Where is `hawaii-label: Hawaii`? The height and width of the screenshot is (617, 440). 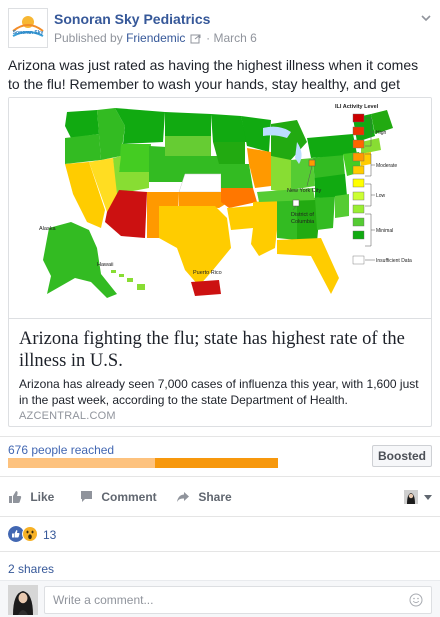
hawaii-label: Hawaii is located at coordinates (105, 265).